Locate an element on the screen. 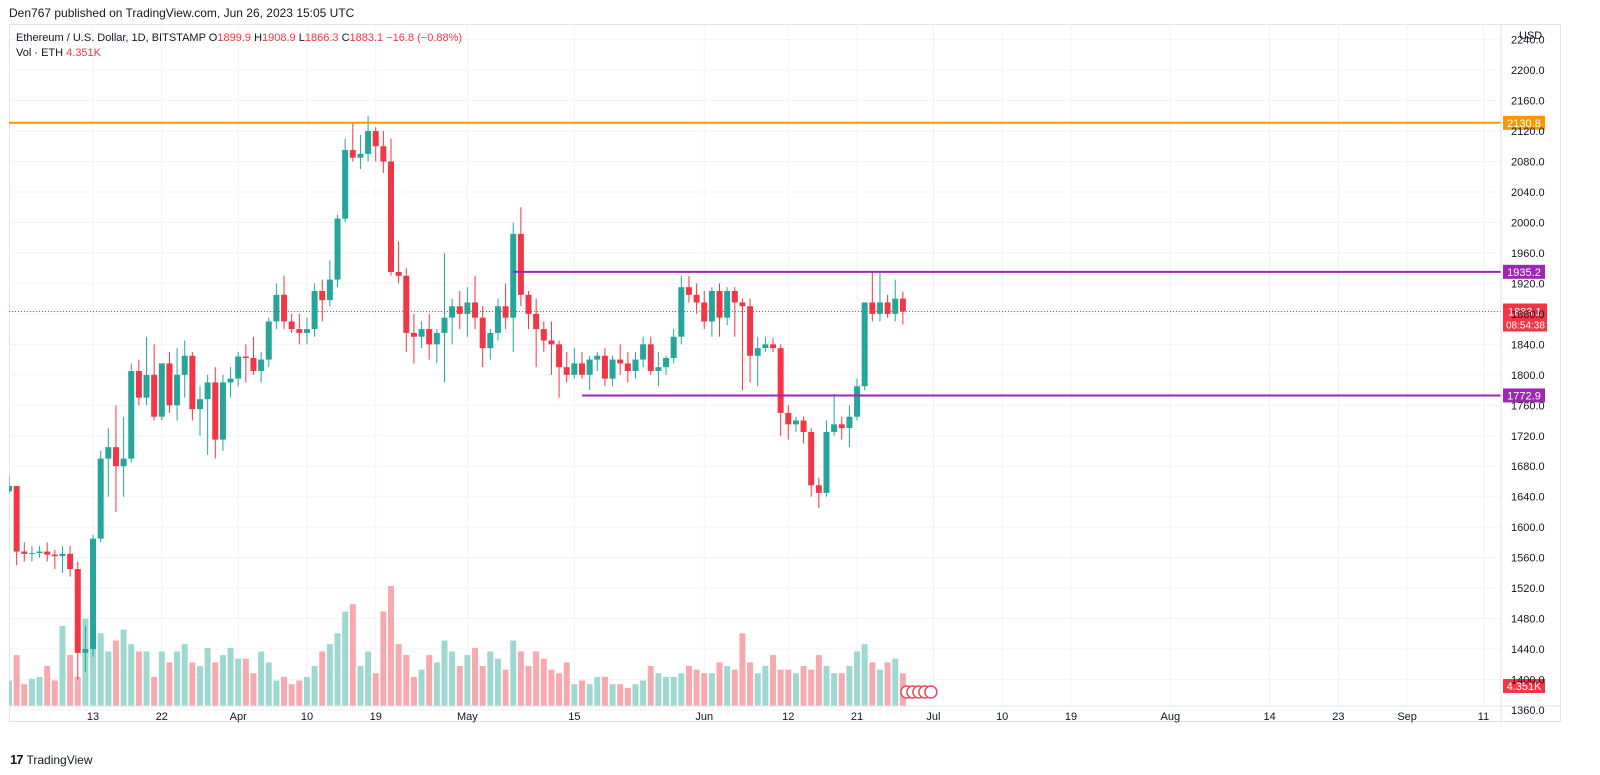 The image size is (1600, 775). y-tick-label: 1680.0 is located at coordinates (1528, 467).